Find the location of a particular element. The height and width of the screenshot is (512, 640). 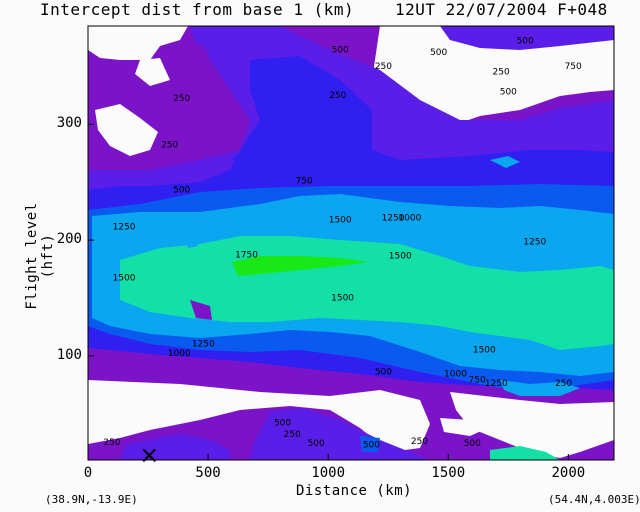

contour-label: 1750 is located at coordinates (246, 255).